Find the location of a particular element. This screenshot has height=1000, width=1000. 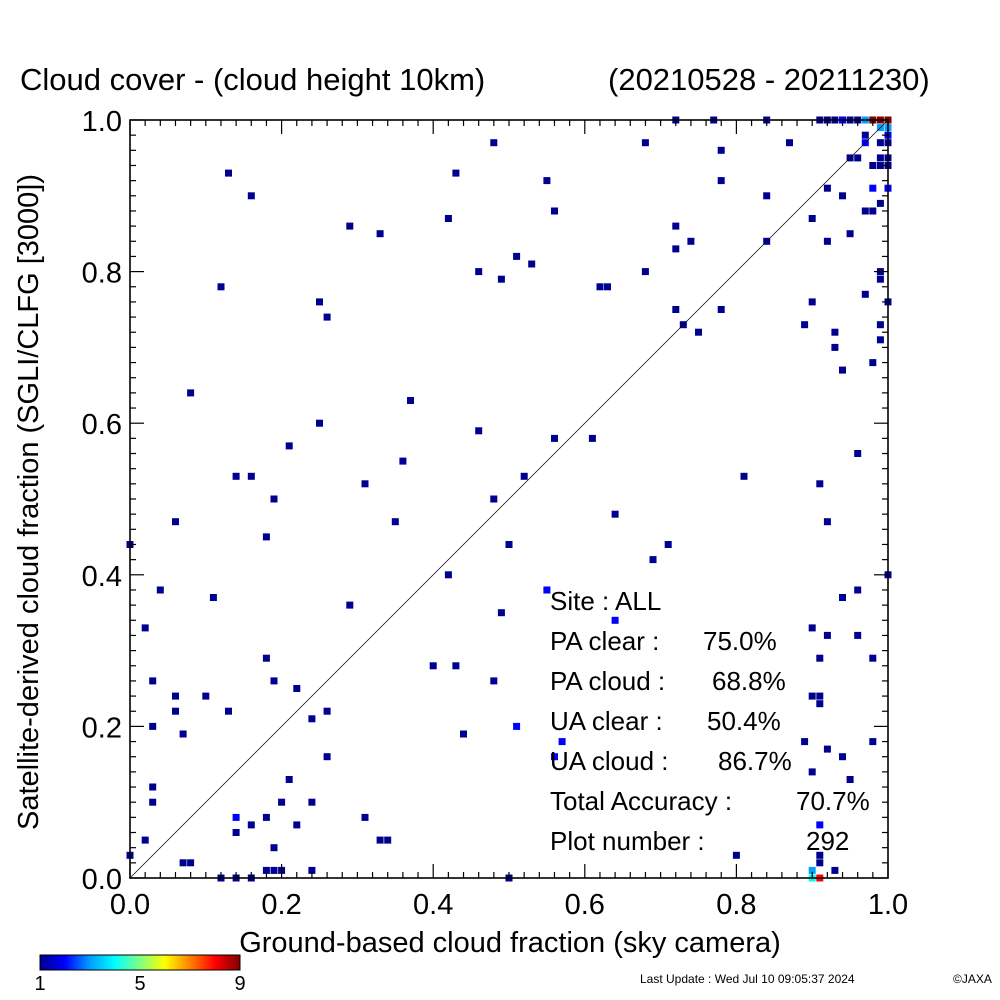

stats-value: 75.0% is located at coordinates (740, 641).